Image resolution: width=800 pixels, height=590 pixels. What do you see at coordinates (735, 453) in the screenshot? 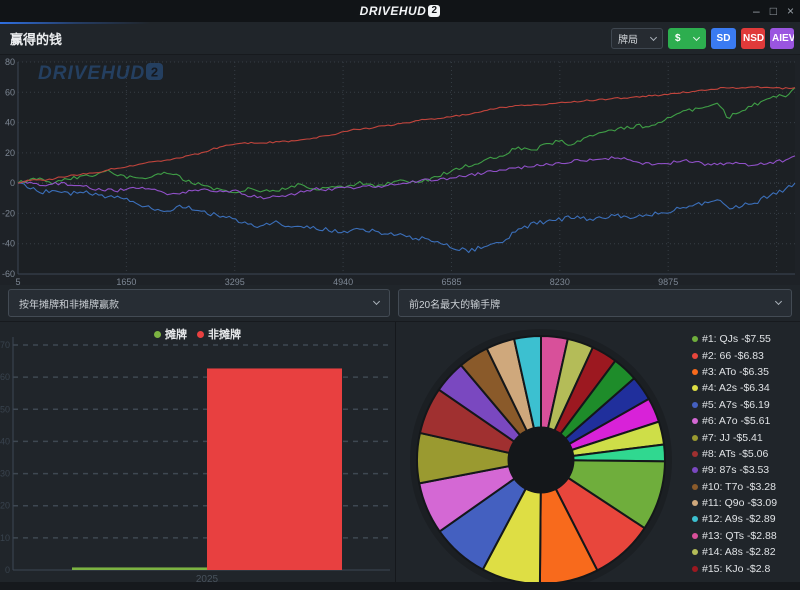
I see `legend-label: #8: ATs -$5.06` at bounding box center [735, 453].